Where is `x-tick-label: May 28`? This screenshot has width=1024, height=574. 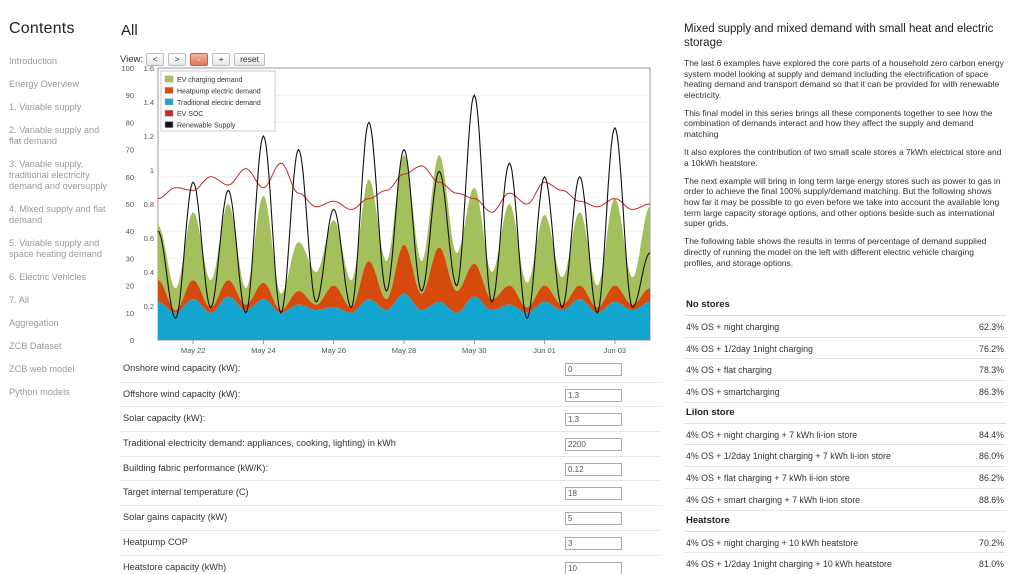
x-tick-label: May 28 is located at coordinates (404, 350).